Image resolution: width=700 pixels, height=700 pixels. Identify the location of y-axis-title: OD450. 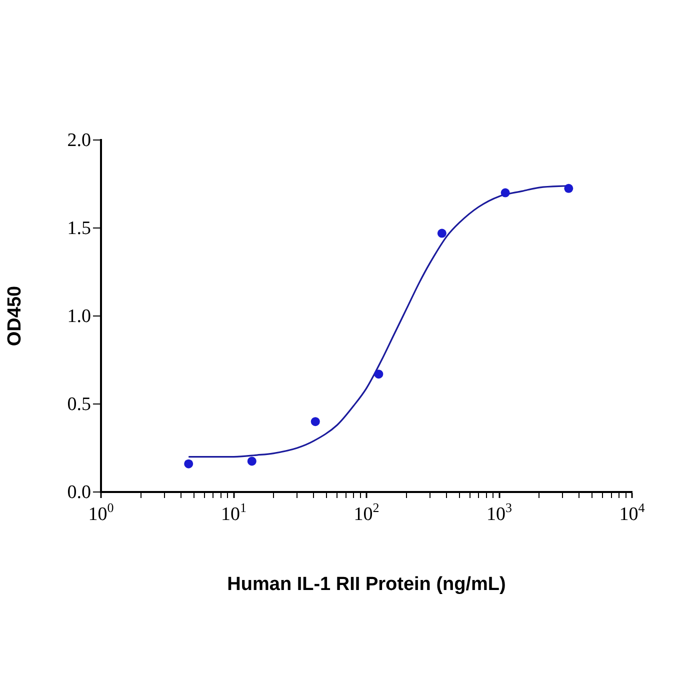
(15, 316).